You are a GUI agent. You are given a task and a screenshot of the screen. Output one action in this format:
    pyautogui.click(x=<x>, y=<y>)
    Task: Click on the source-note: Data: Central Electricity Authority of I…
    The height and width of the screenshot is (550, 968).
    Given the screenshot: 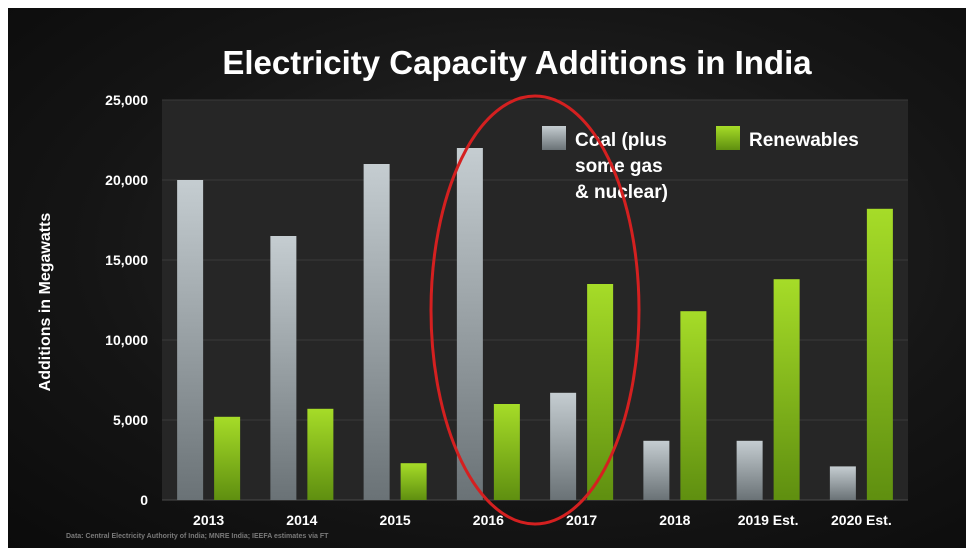 What is the action you would take?
    pyautogui.click(x=197, y=536)
    